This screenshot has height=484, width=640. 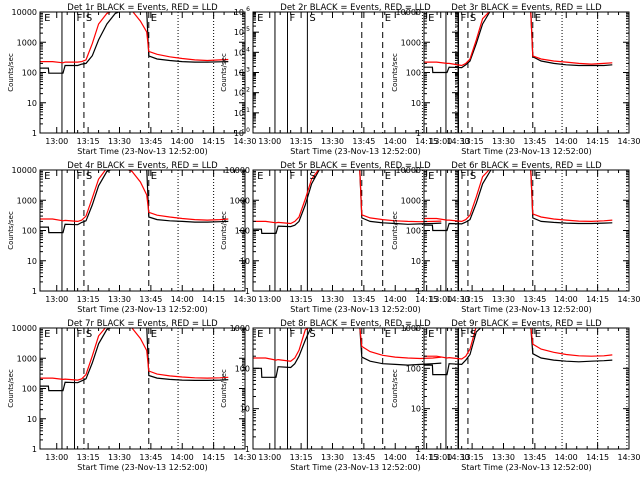 I want to click on y-tick-exponent: 0, so click(x=248, y=130).